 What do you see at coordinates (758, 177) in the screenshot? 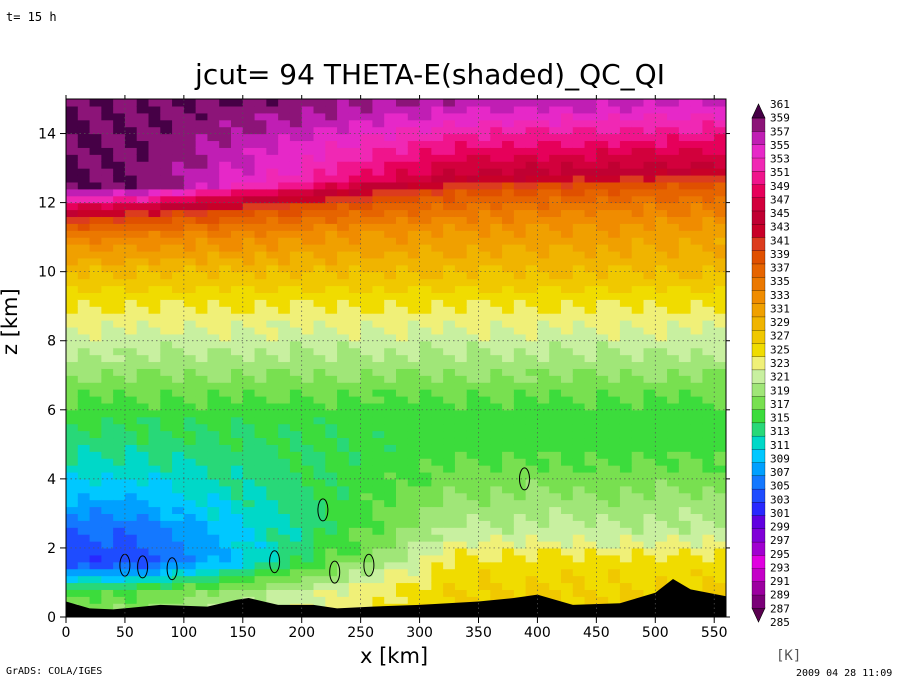
I see `colorbar-swatch` at bounding box center [758, 177].